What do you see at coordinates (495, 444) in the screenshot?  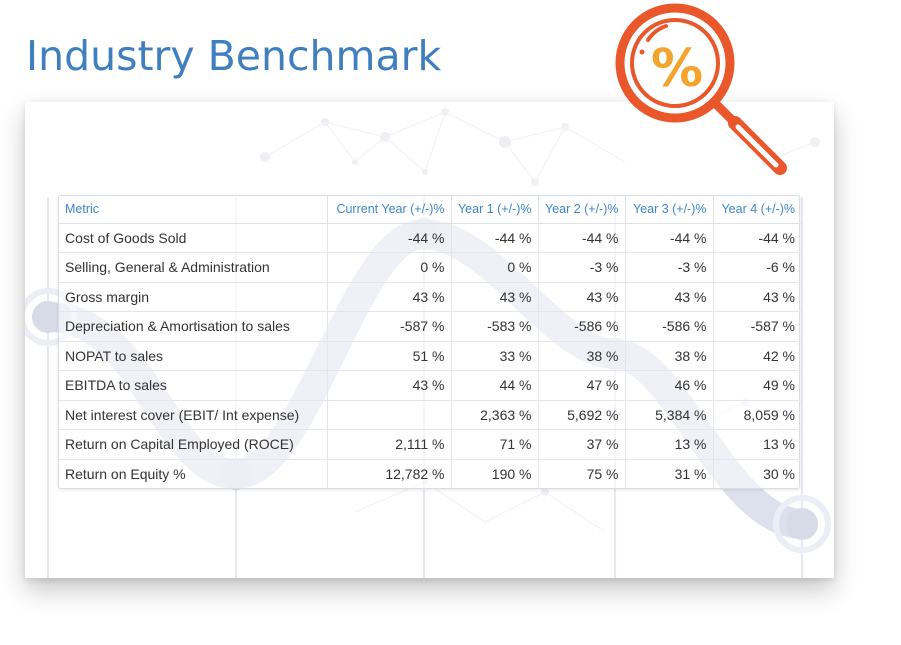 I see `value-cell: 71 %` at bounding box center [495, 444].